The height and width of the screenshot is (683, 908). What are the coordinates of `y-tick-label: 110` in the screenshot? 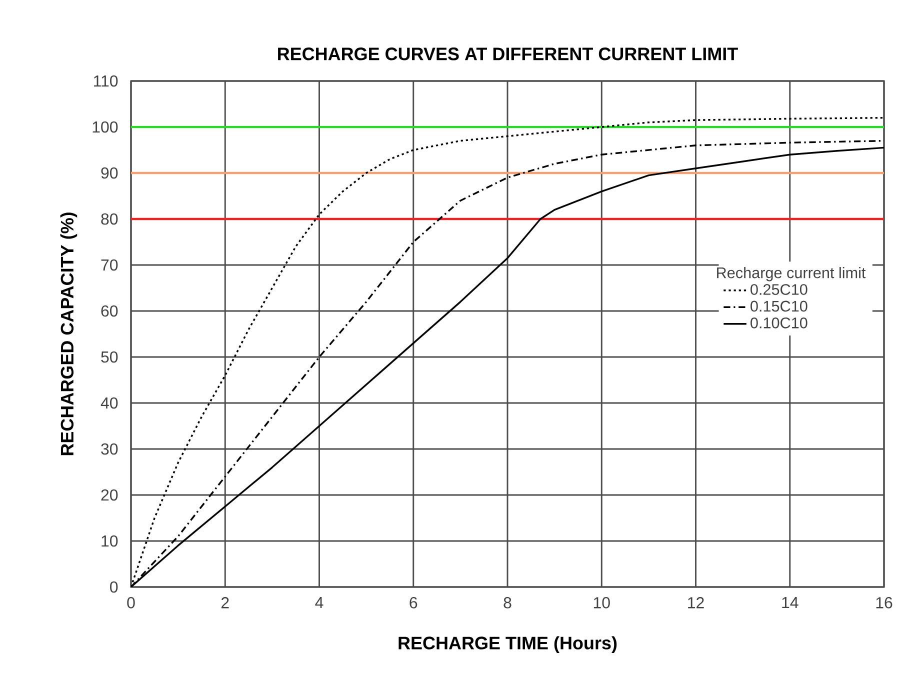 It's located at (106, 81).